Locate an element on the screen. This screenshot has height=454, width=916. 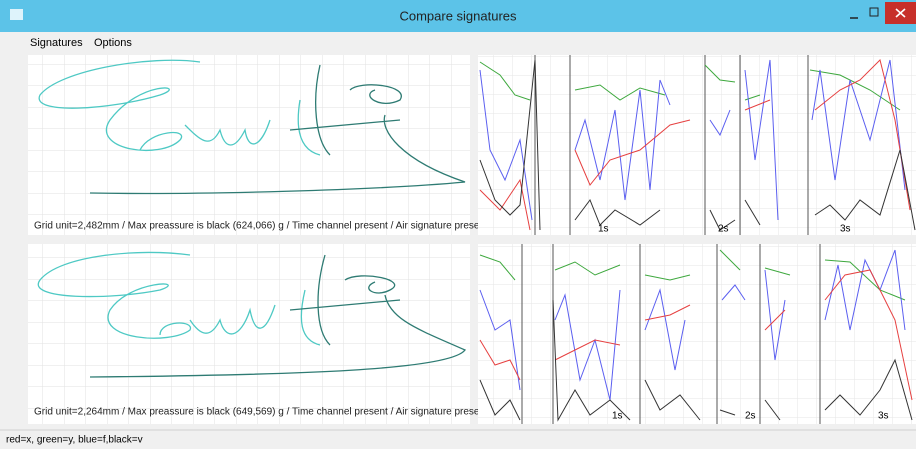
status-text: red=x, green=y, blue=f,black=v is located at coordinates (74, 440).